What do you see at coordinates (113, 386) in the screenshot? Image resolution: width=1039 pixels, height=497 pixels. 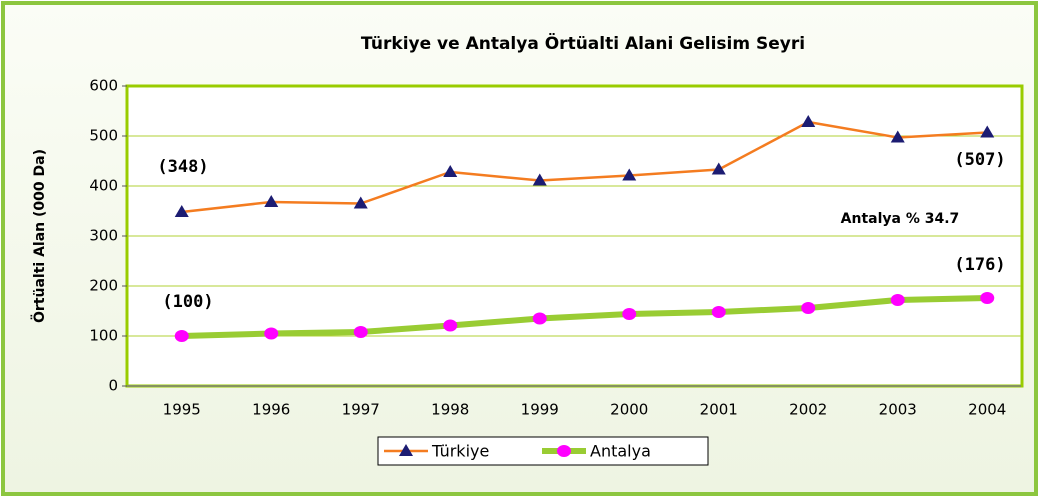 I see `y-tick-label: 0` at bounding box center [113, 386].